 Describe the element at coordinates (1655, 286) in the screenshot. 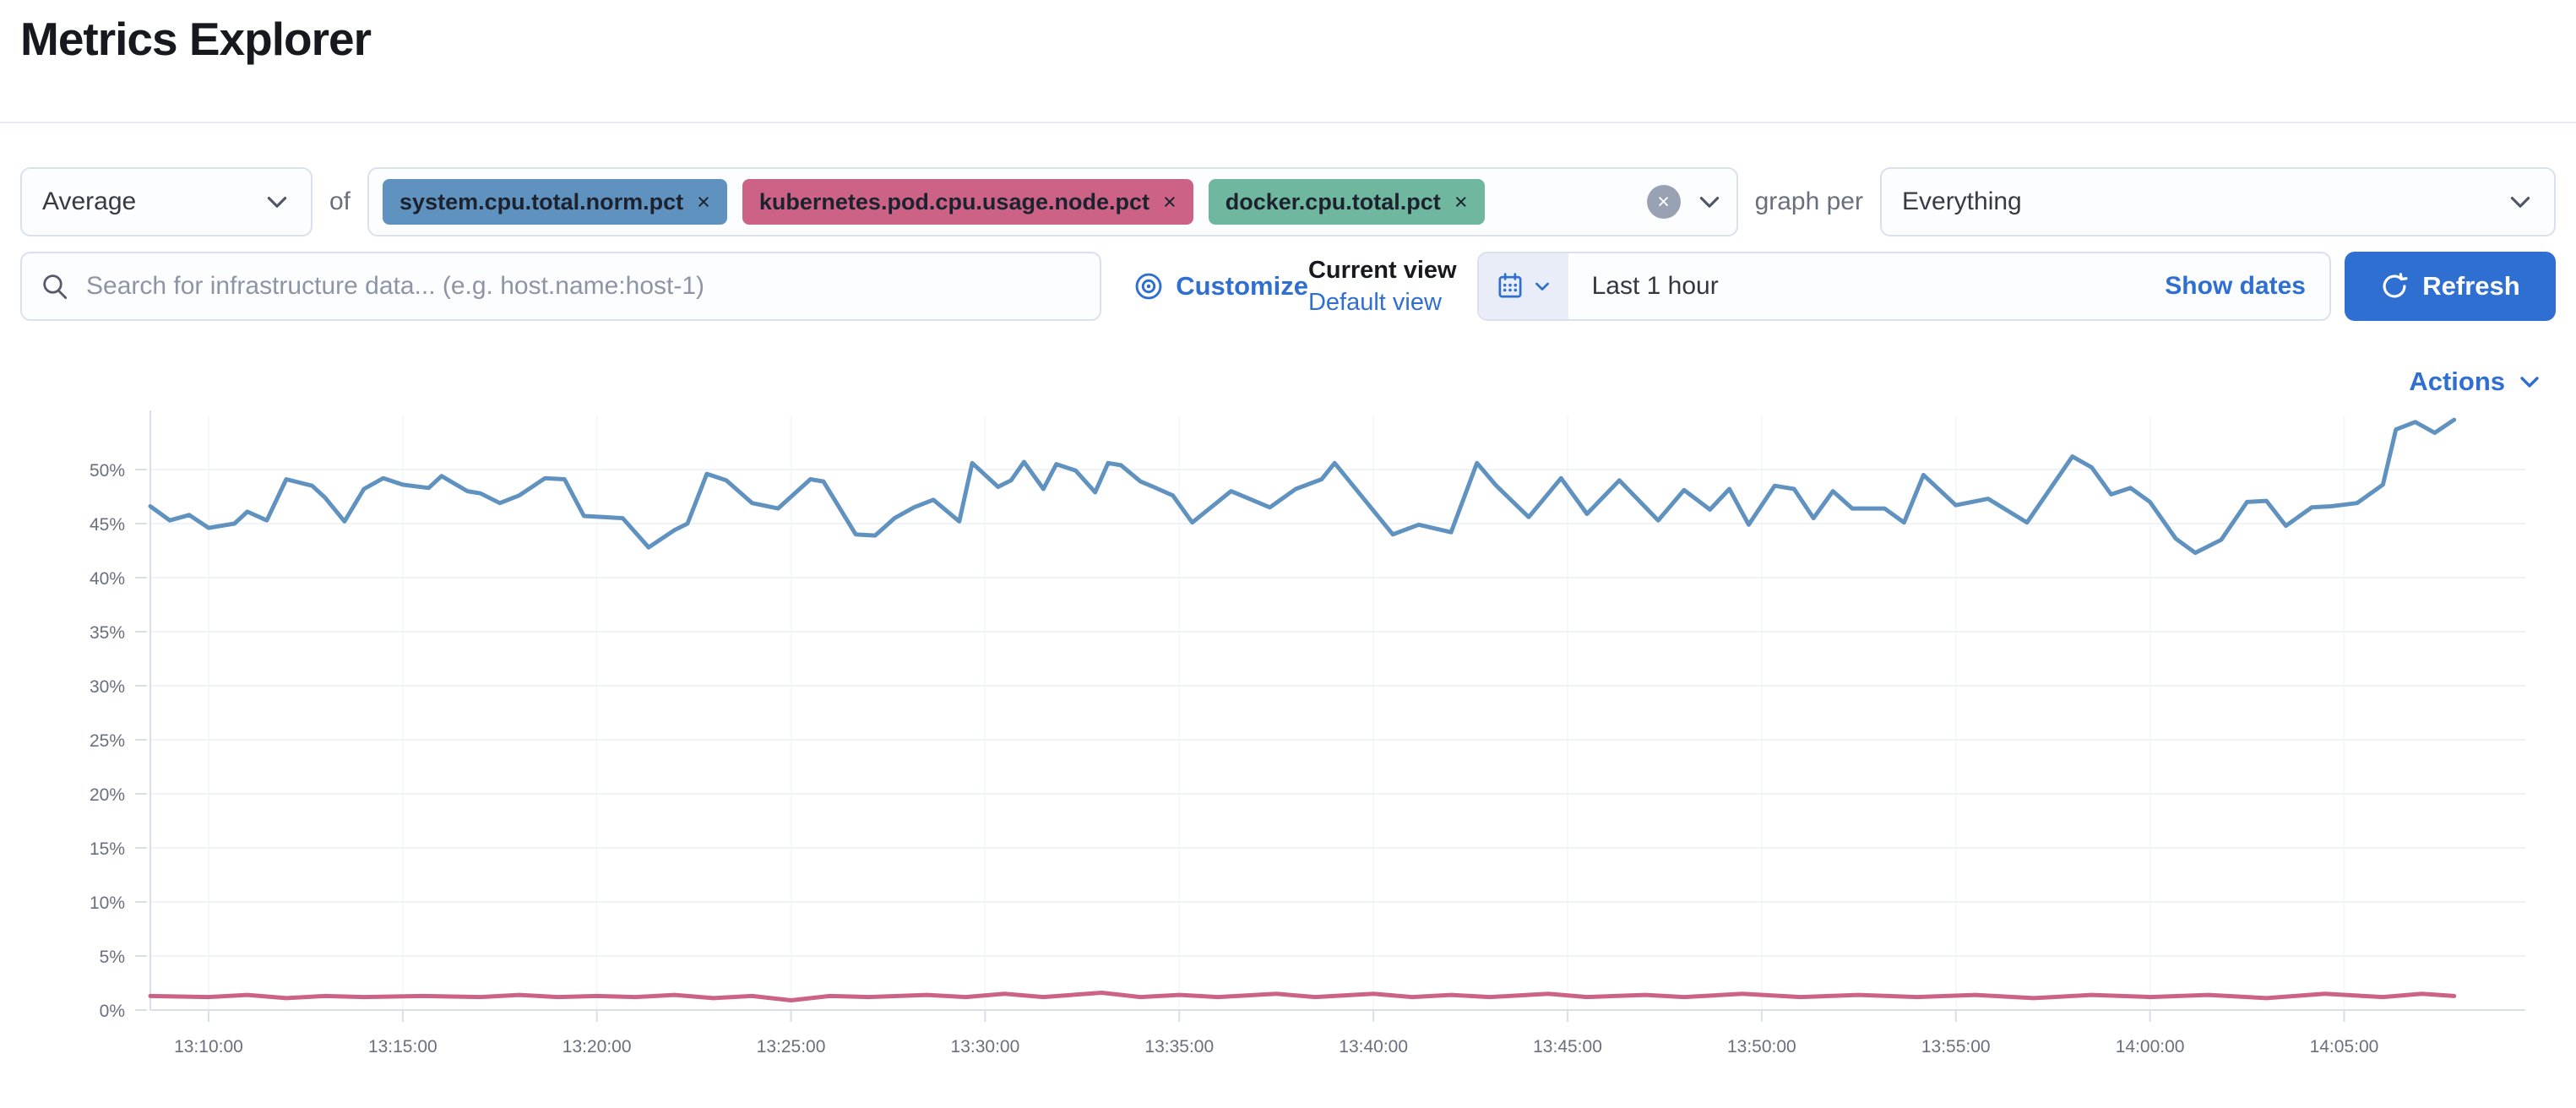

I see `time-range-value: Last 1 hour` at that location.